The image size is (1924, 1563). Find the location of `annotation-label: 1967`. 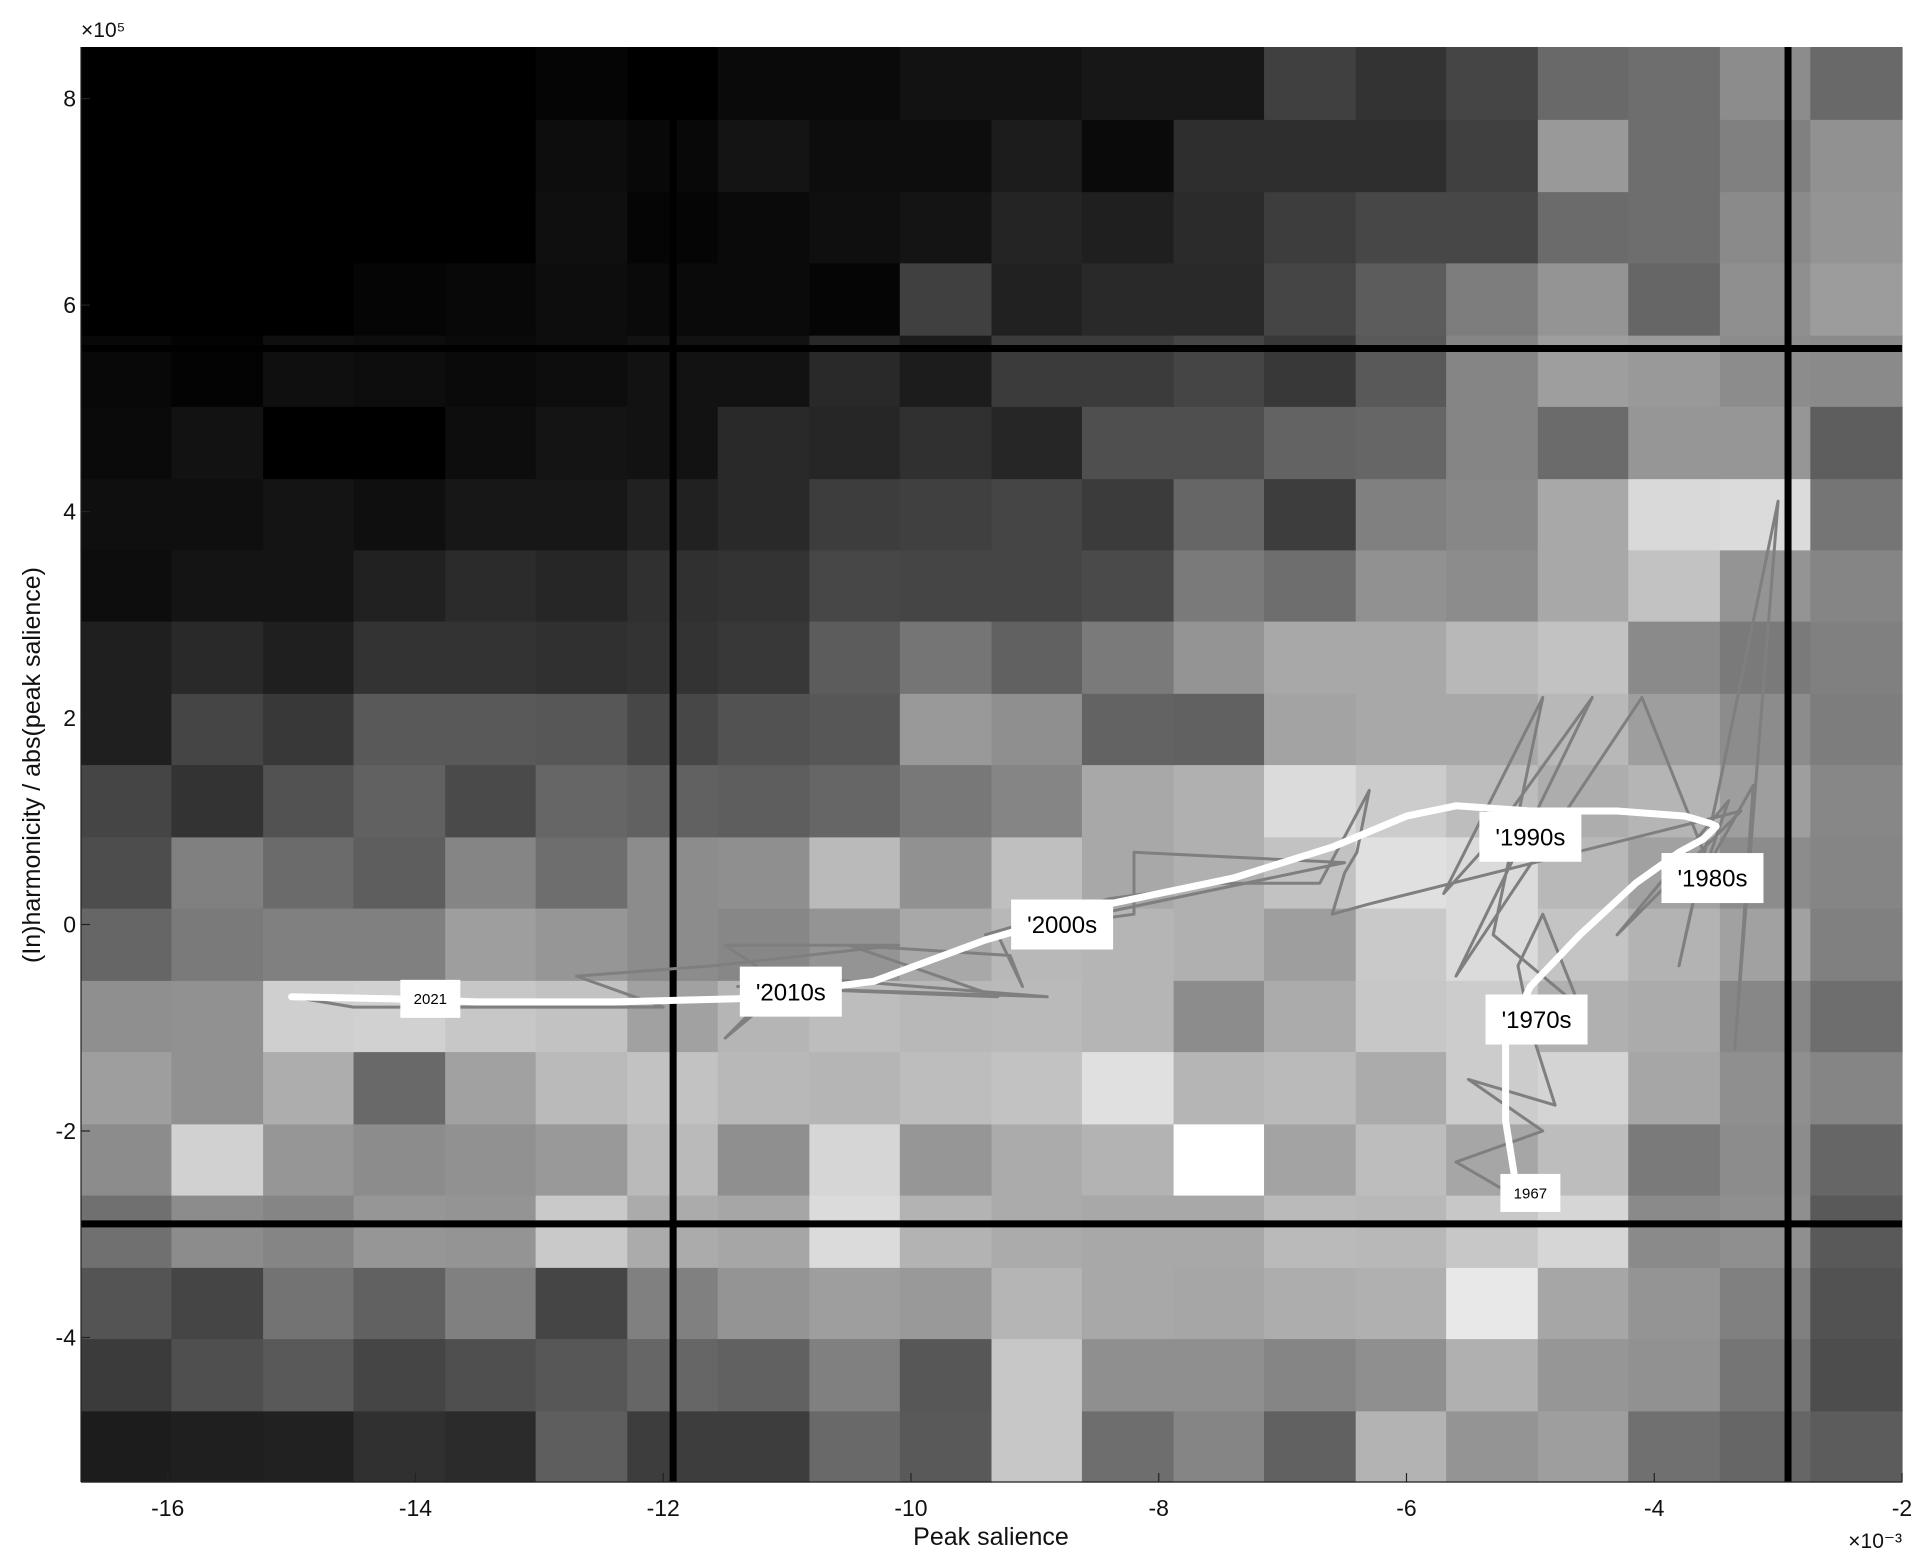

annotation-label: 1967 is located at coordinates (1530, 1192).